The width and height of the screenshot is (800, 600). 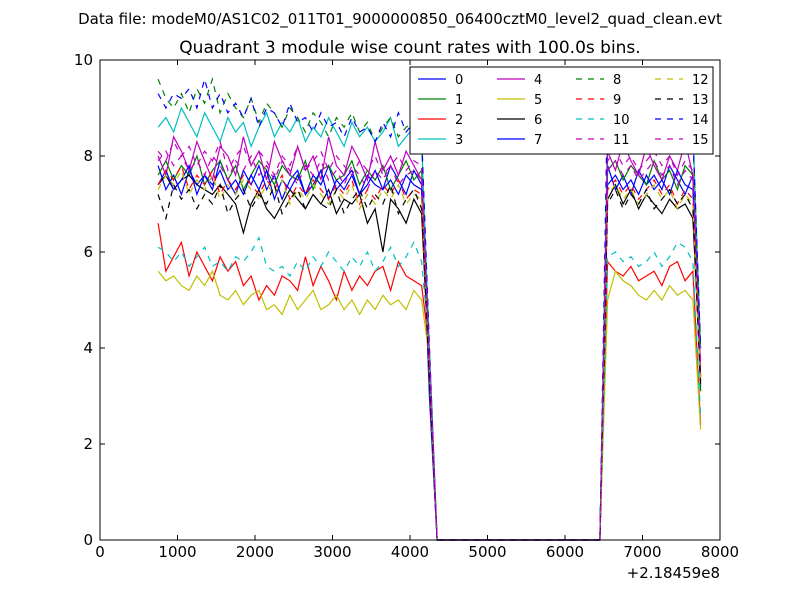 What do you see at coordinates (100, 552) in the screenshot?
I see `x-tick-label: 0` at bounding box center [100, 552].